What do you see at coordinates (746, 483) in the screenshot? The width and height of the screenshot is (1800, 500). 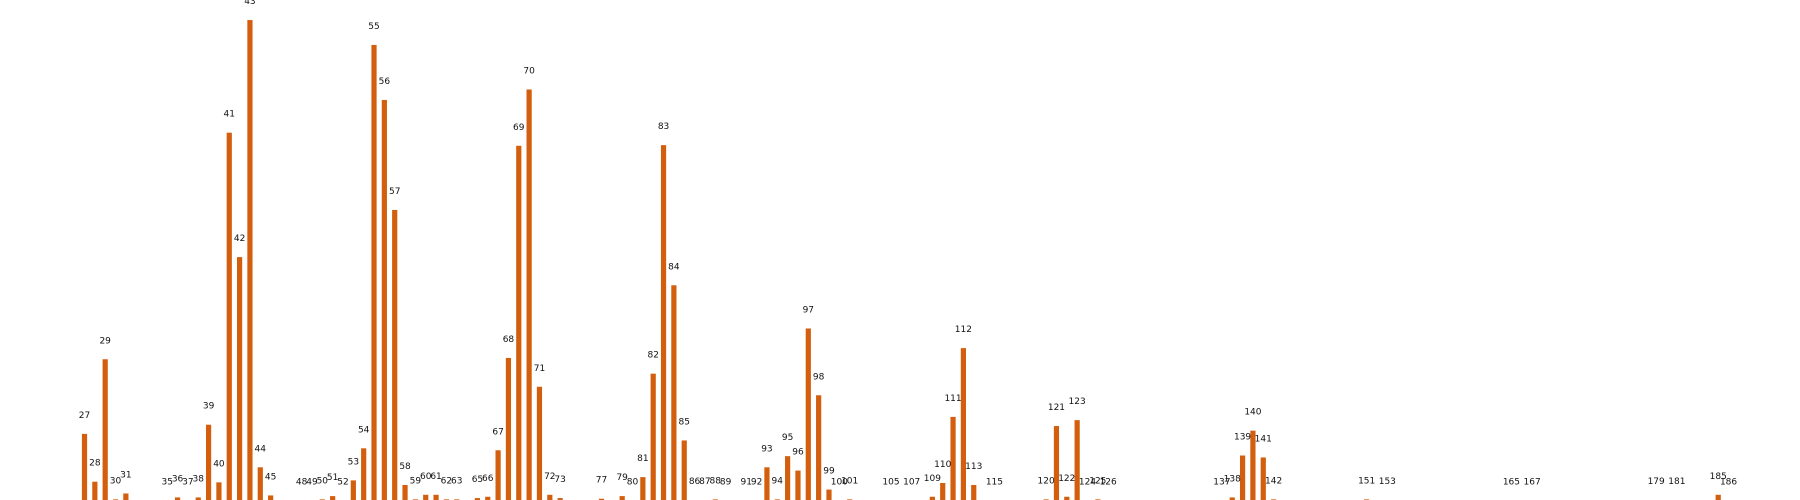 I see `bar-label-91: 91` at bounding box center [746, 483].